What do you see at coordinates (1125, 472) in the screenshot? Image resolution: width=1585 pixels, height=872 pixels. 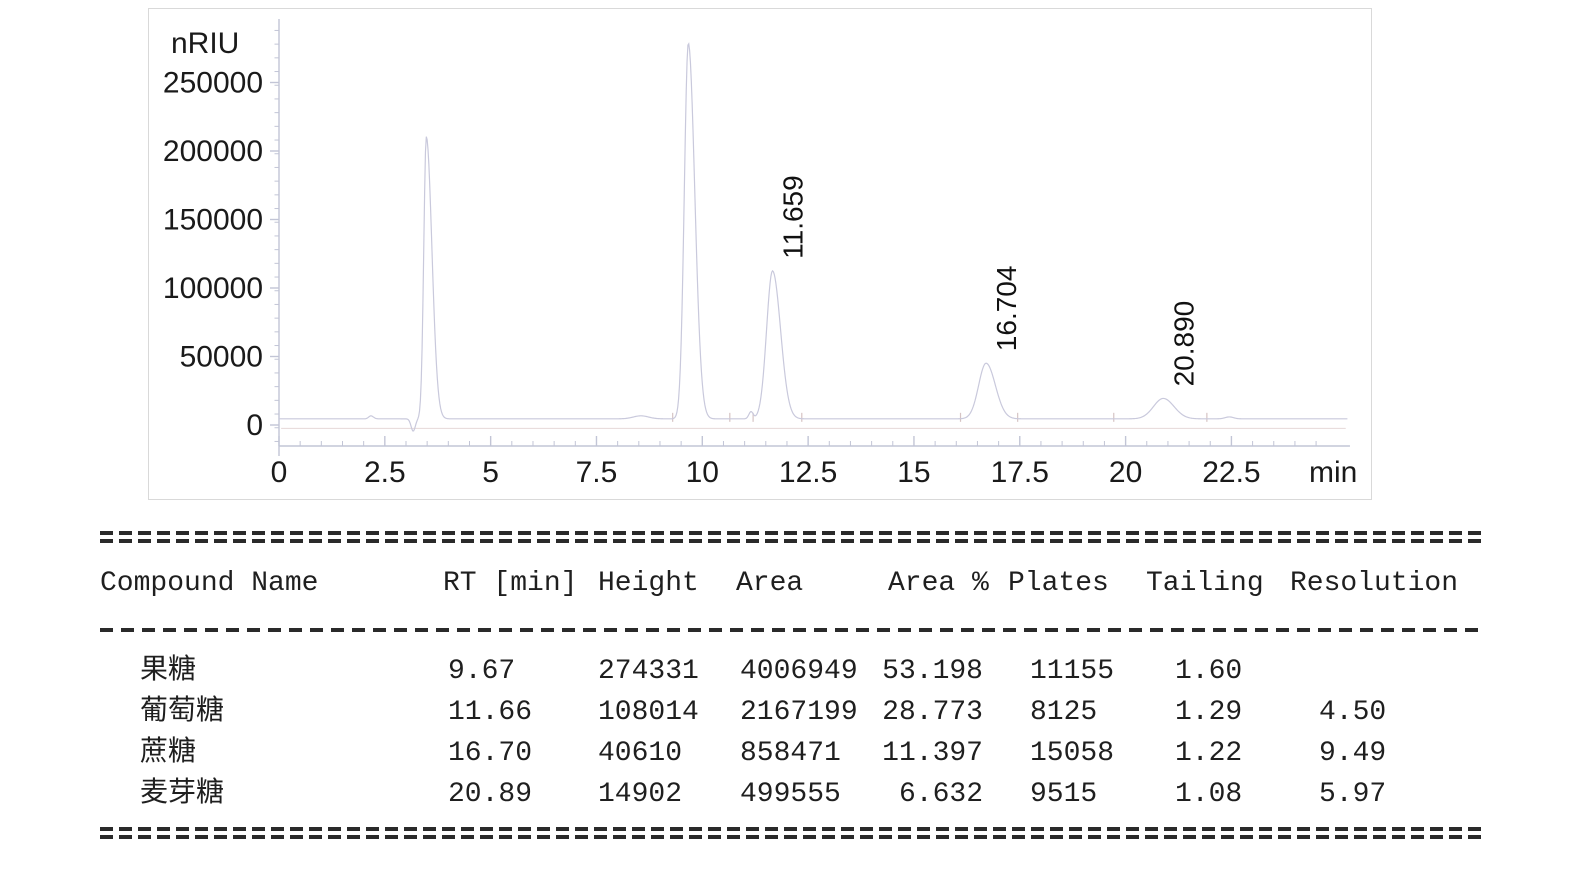 I see `x-tick-label: 20` at bounding box center [1125, 472].